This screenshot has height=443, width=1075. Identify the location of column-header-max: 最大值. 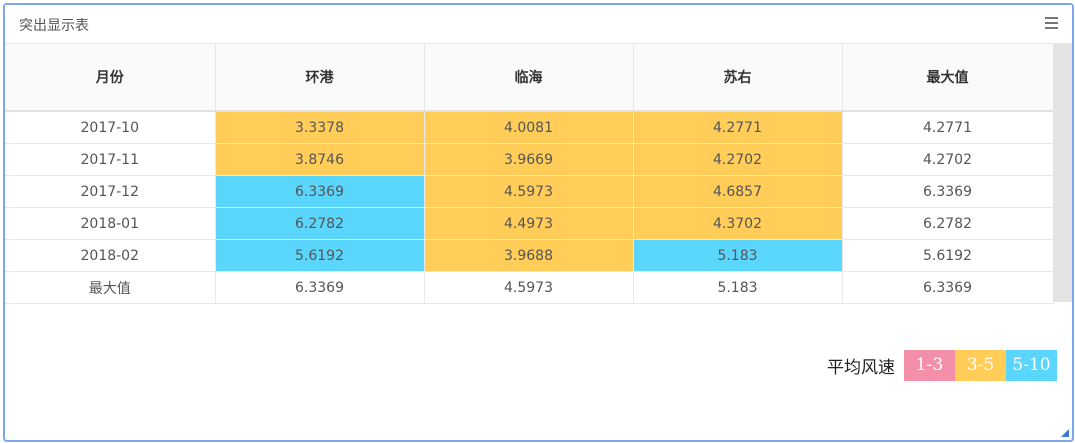
(947, 78).